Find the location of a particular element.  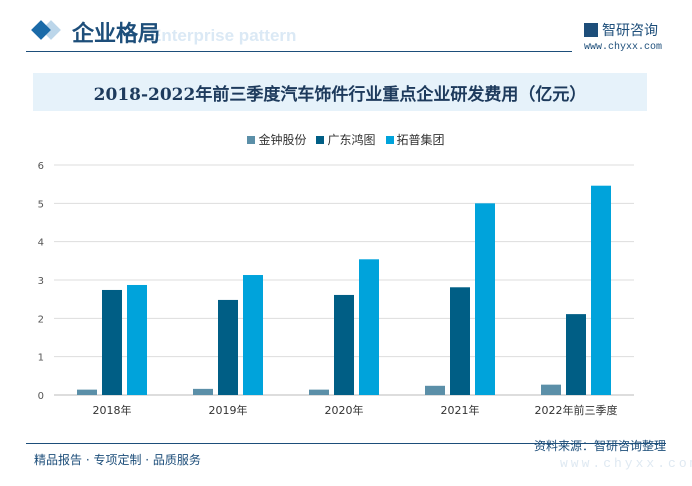

legend-label: 拓普集团 is located at coordinates (420, 140).